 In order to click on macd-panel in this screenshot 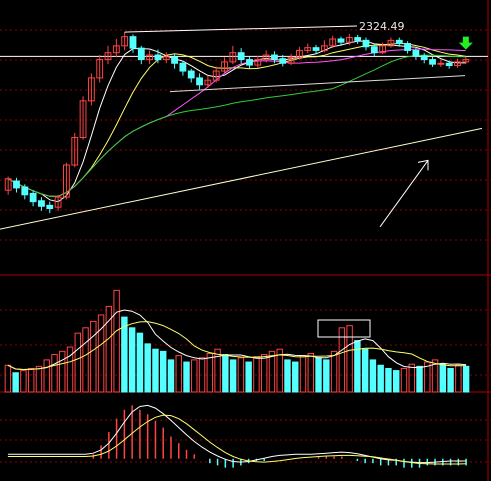, I will do `click(237, 436)`.